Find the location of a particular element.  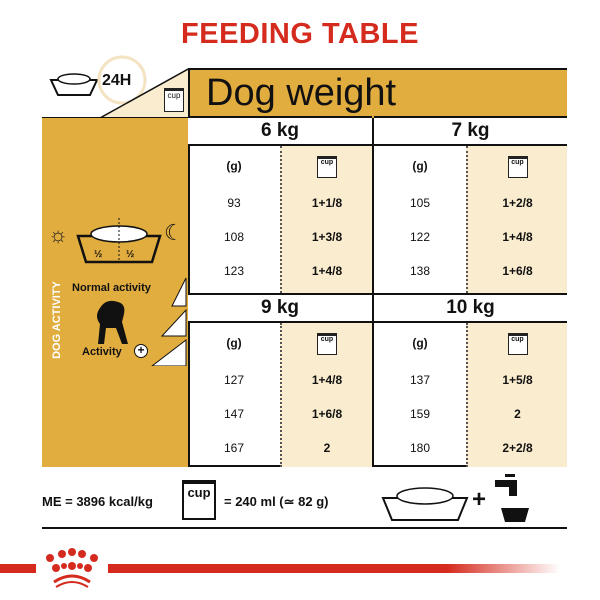

brand-bar-left is located at coordinates (18, 568).